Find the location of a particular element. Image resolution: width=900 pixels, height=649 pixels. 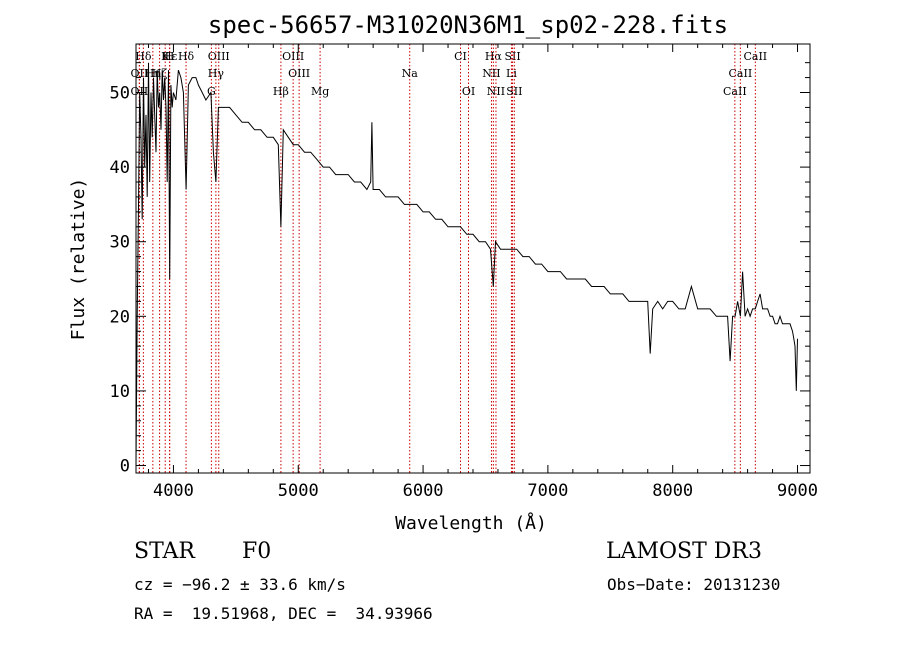

spectral-line-label: Li is located at coordinates (511, 73).